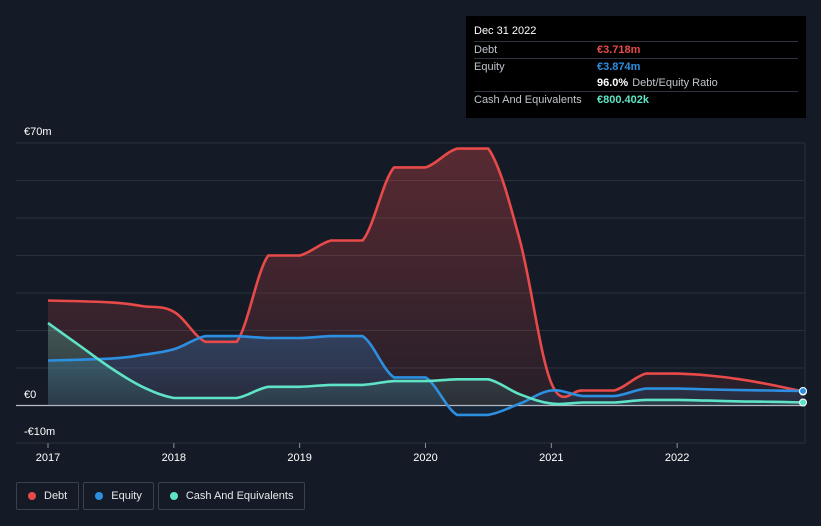 The image size is (821, 526). Describe the element at coordinates (299, 458) in the screenshot. I see `x-tick-label: 2019` at that location.